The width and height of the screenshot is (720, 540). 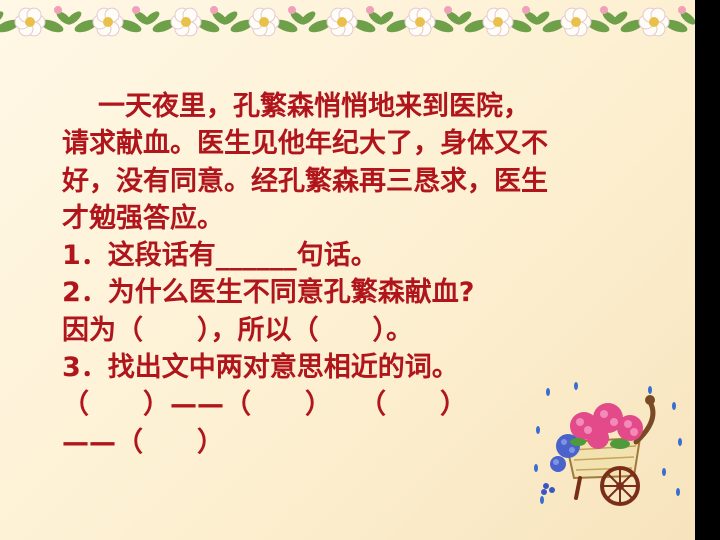 I want to click on flower-garland-border, so click(x=347, y=21).